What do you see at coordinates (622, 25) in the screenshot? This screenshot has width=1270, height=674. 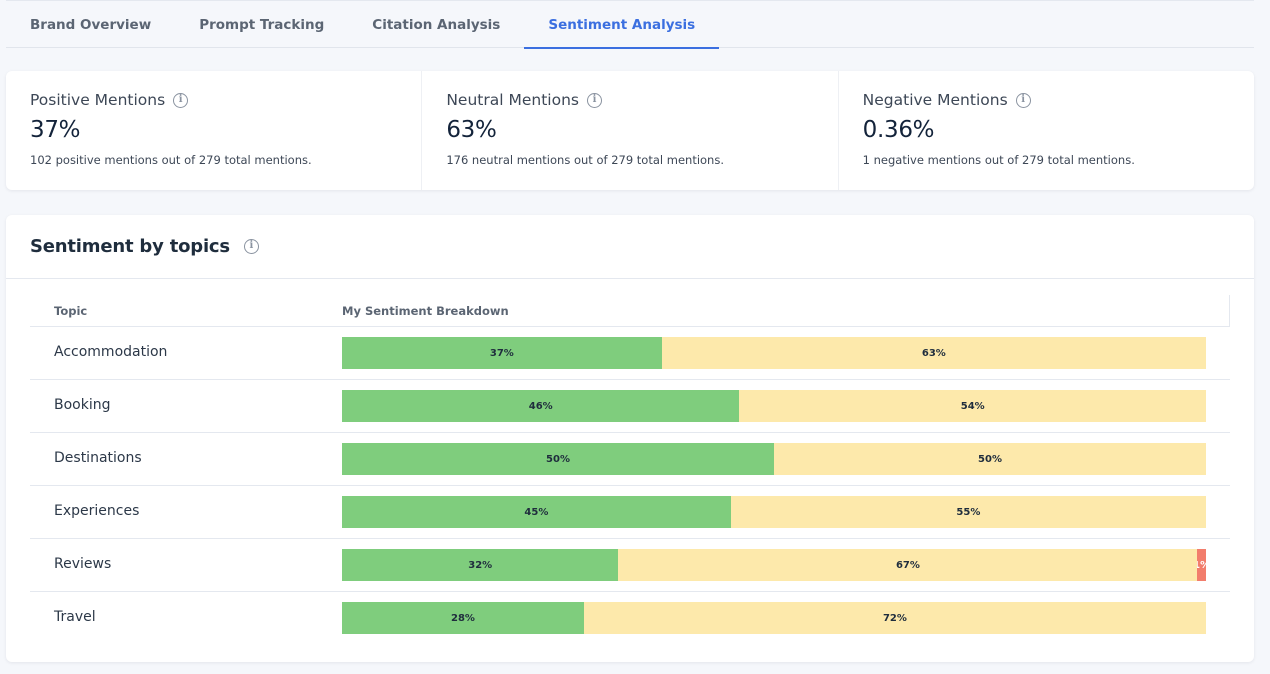 I see `tab-sentiment-analysis: Sentiment Analysis` at bounding box center [622, 25].